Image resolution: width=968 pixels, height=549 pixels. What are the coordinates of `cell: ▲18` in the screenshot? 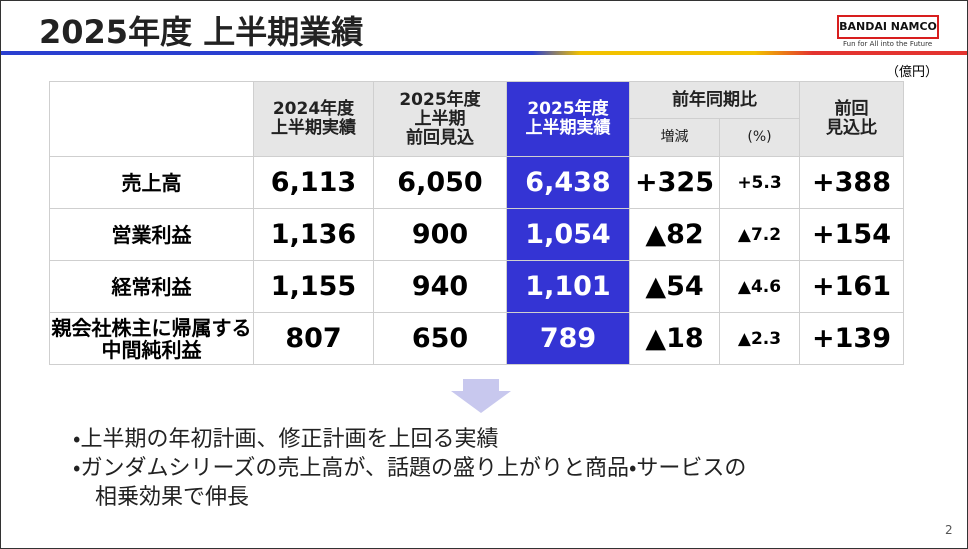 It's located at (674, 338).